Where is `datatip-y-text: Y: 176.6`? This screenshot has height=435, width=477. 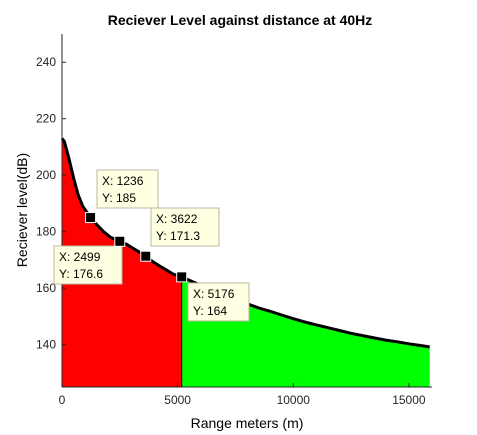
datatip-y-text: Y: 176.6 is located at coordinates (81, 274).